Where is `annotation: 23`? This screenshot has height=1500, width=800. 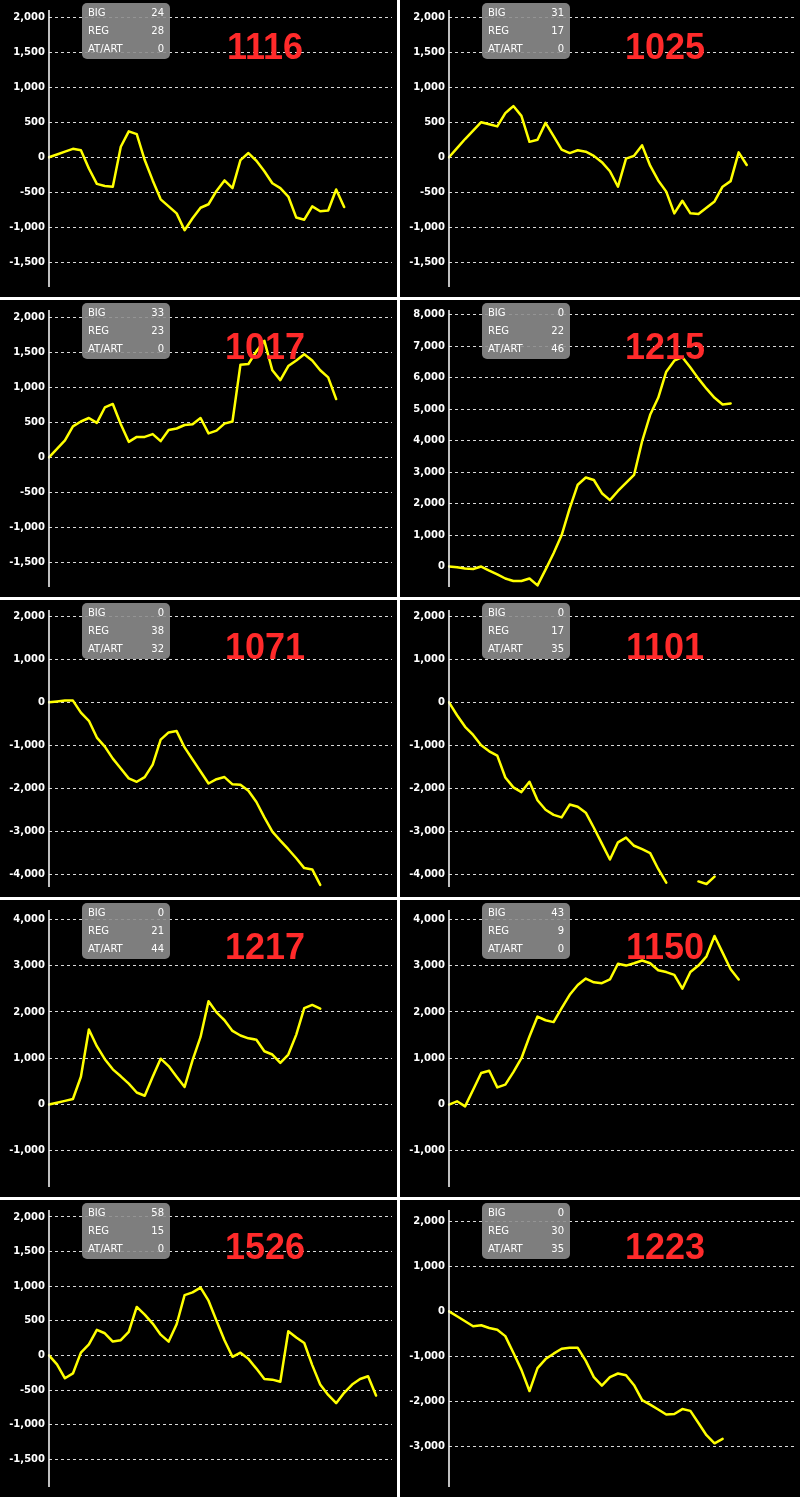
annotation: 23 is located at coordinates (157, 331).